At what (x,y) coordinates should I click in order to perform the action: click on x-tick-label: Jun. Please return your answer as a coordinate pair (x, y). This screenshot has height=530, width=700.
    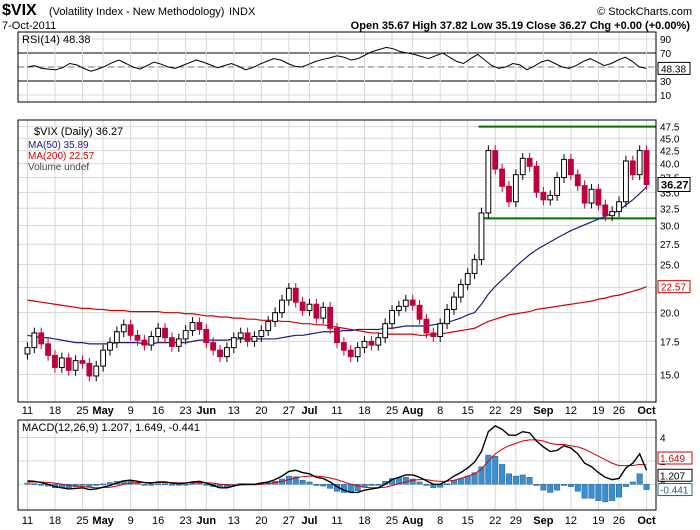
    Looking at the image, I should click on (207, 411).